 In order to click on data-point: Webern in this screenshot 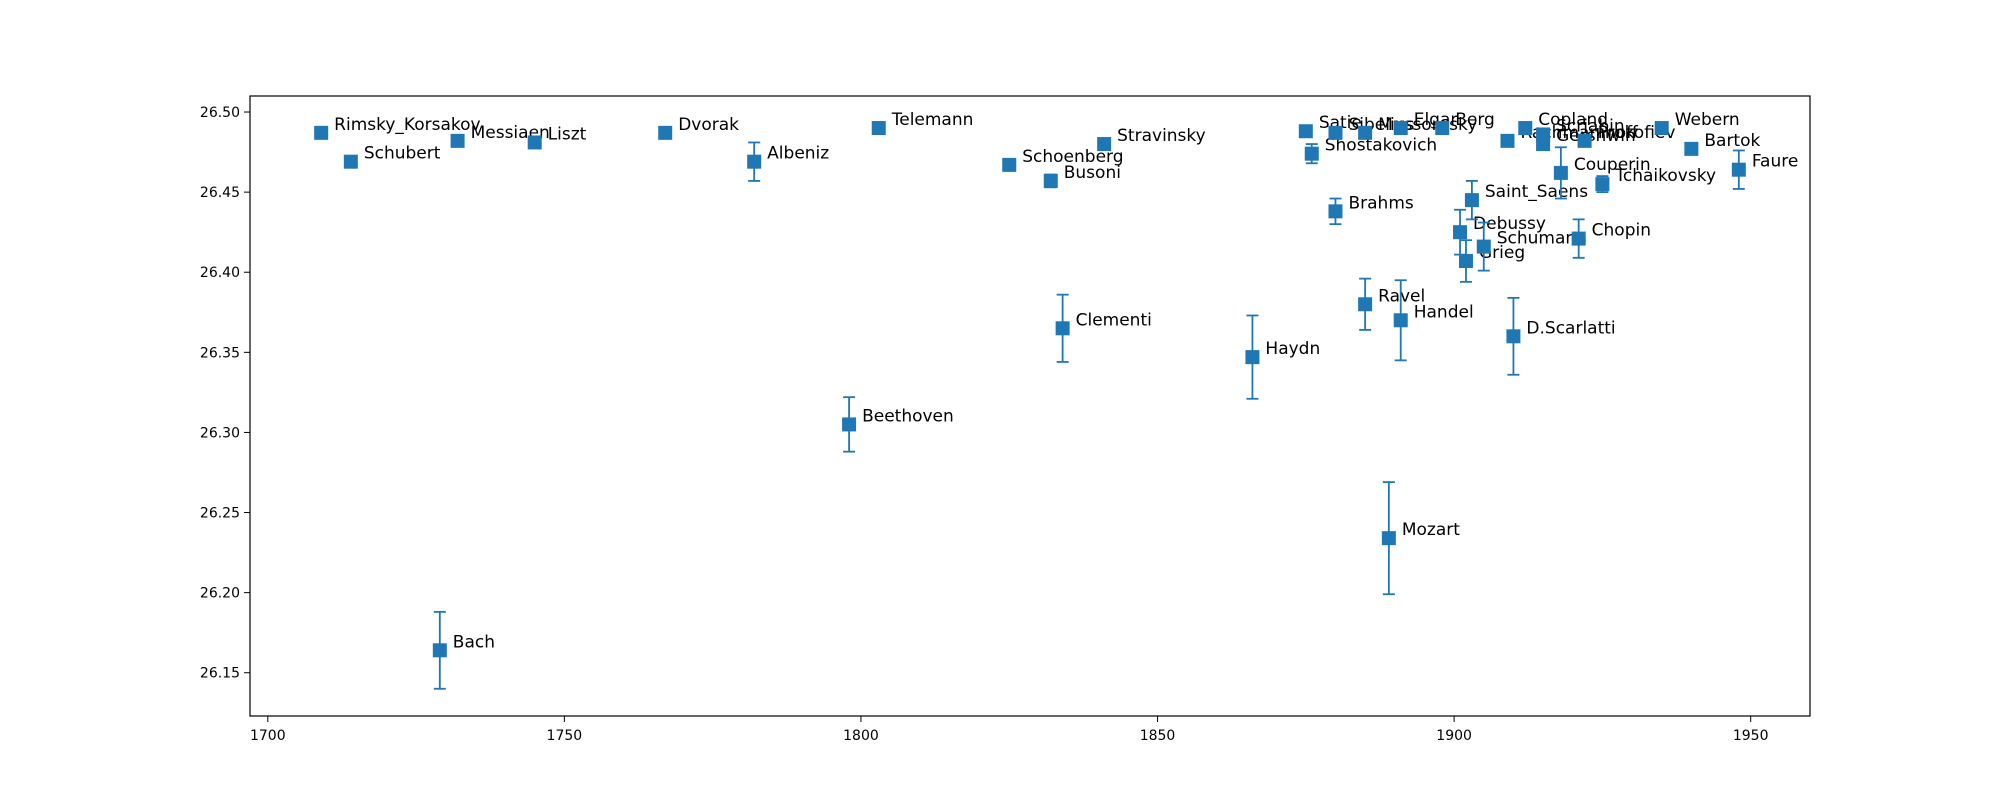, I will do `click(1697, 123)`.